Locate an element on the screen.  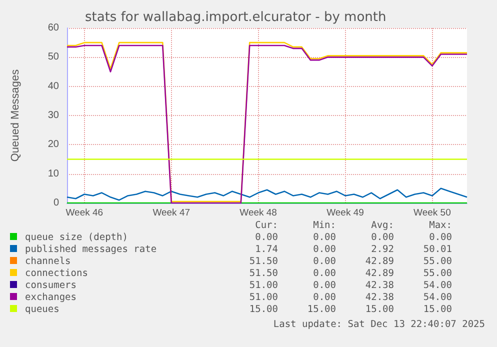
text: 2.92 is located at coordinates (382, 250).